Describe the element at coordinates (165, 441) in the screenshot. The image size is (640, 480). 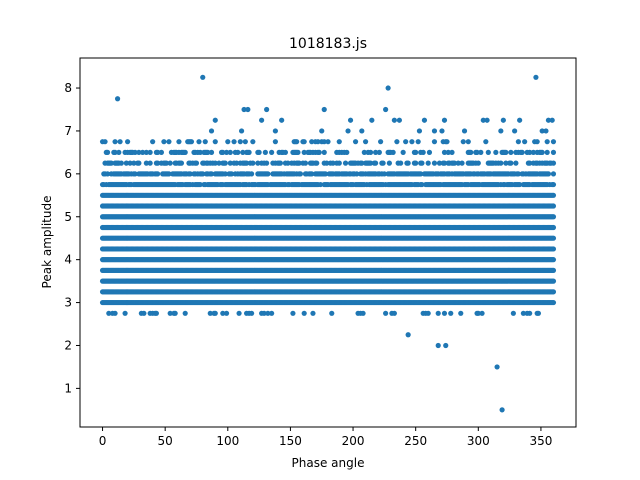
I see `x-tick-label: 50` at that location.